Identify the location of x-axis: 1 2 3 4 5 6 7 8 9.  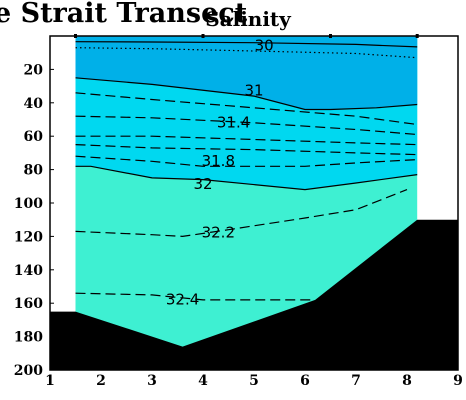
(254, 377).